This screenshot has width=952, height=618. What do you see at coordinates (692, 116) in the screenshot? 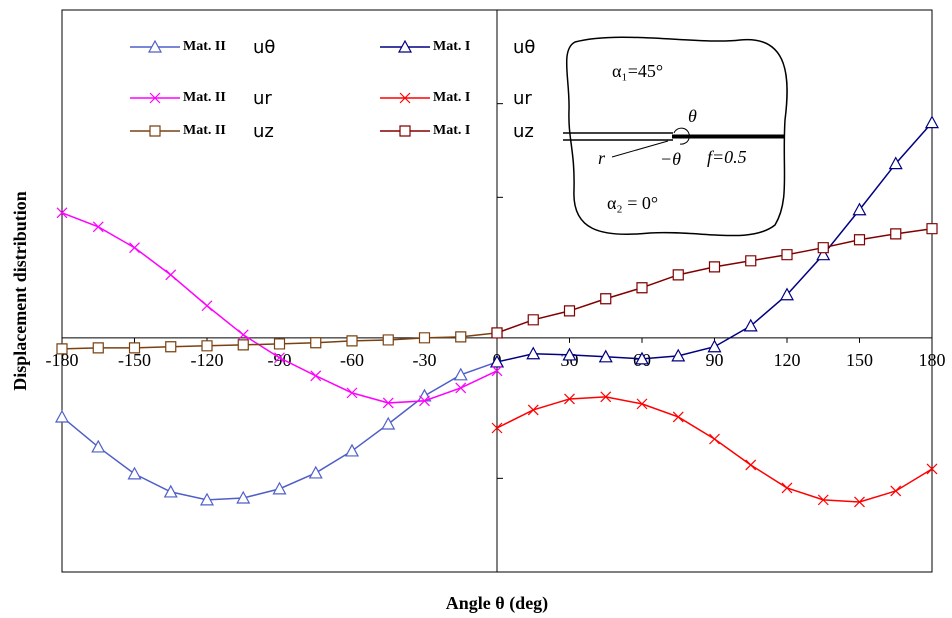
I see `inset-theta: θ` at bounding box center [692, 116].